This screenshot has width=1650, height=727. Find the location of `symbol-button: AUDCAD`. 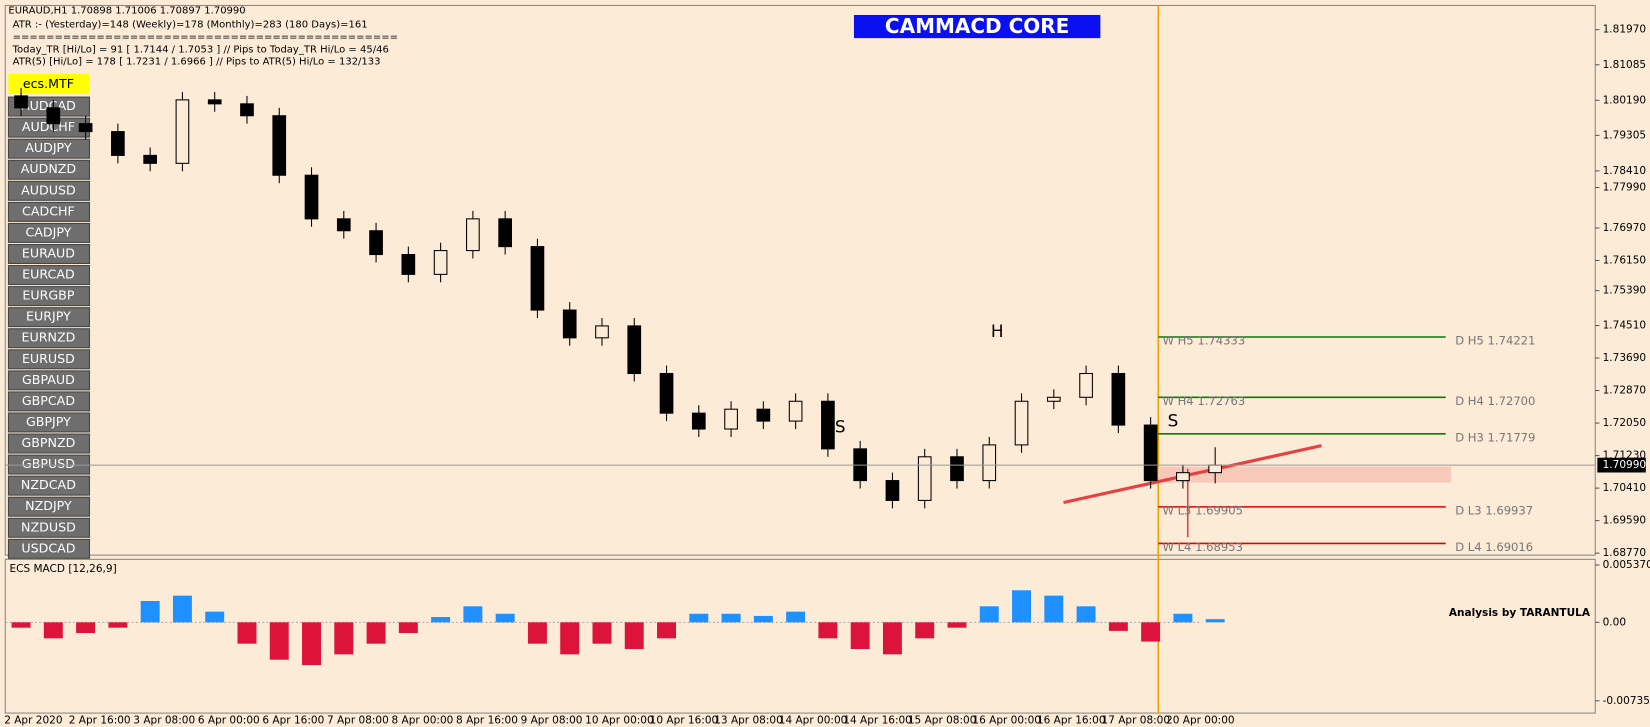

symbol-button: AUDCAD is located at coordinates (49, 106).